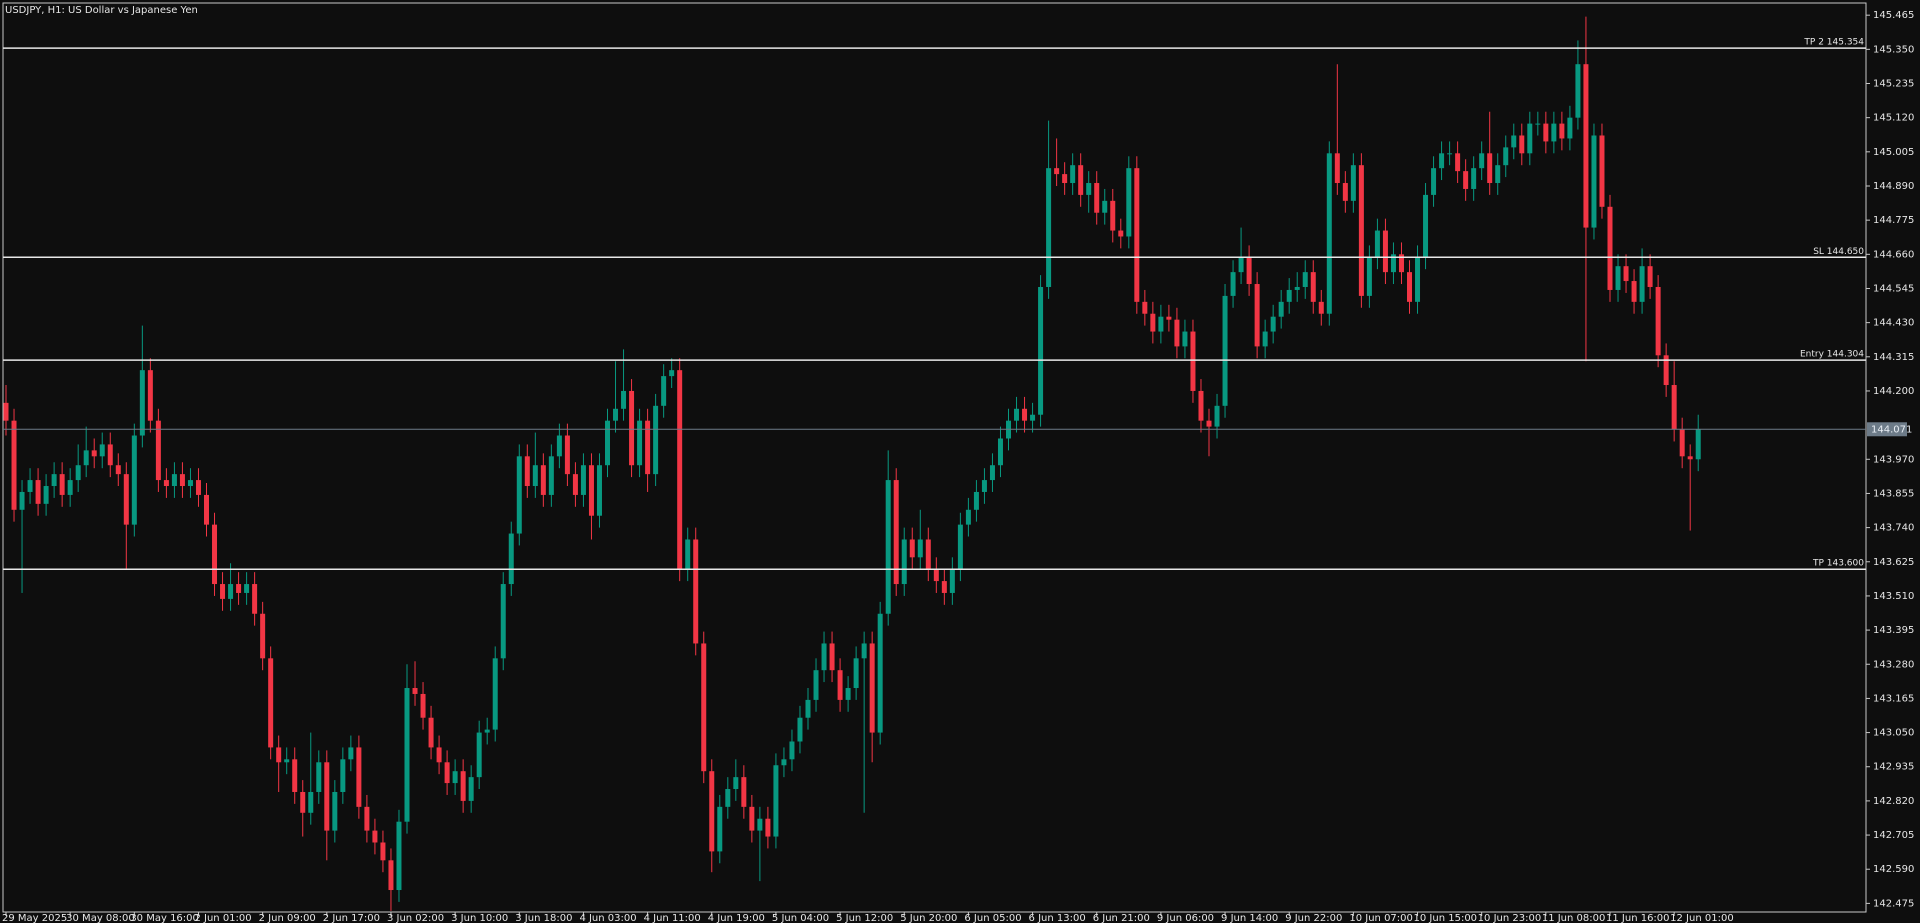 The width and height of the screenshot is (1920, 923). I want to click on x-tick-label: 2 Jun 17:00, so click(351, 918).